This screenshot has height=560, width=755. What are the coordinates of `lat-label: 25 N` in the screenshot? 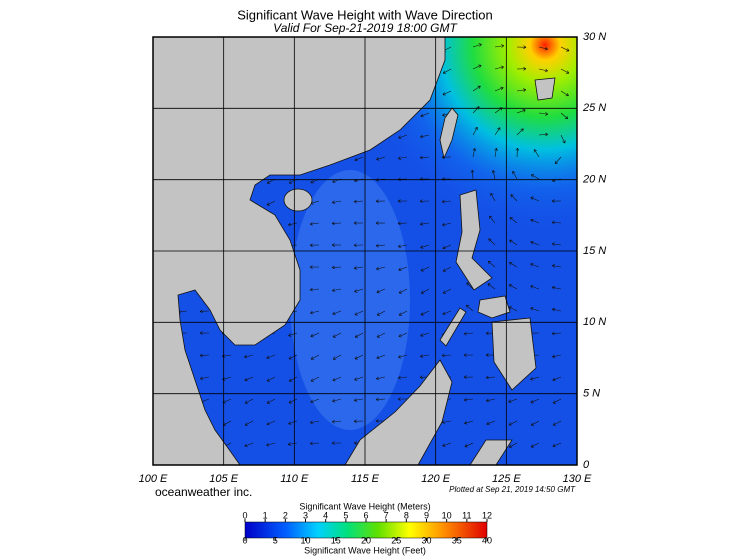 It's located at (594, 108).